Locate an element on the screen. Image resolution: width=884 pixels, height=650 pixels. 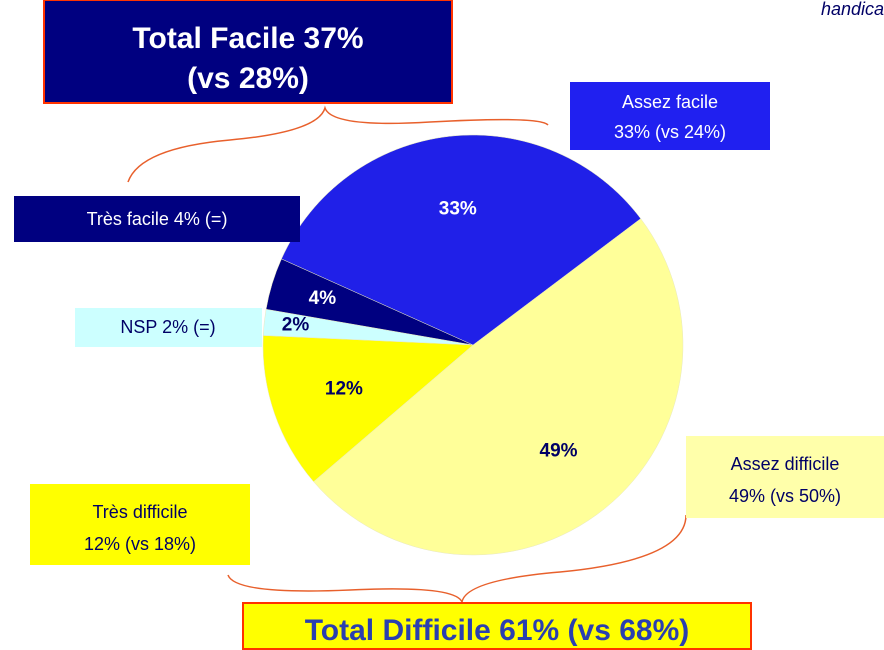
assez-facile-box is located at coordinates (670, 116).